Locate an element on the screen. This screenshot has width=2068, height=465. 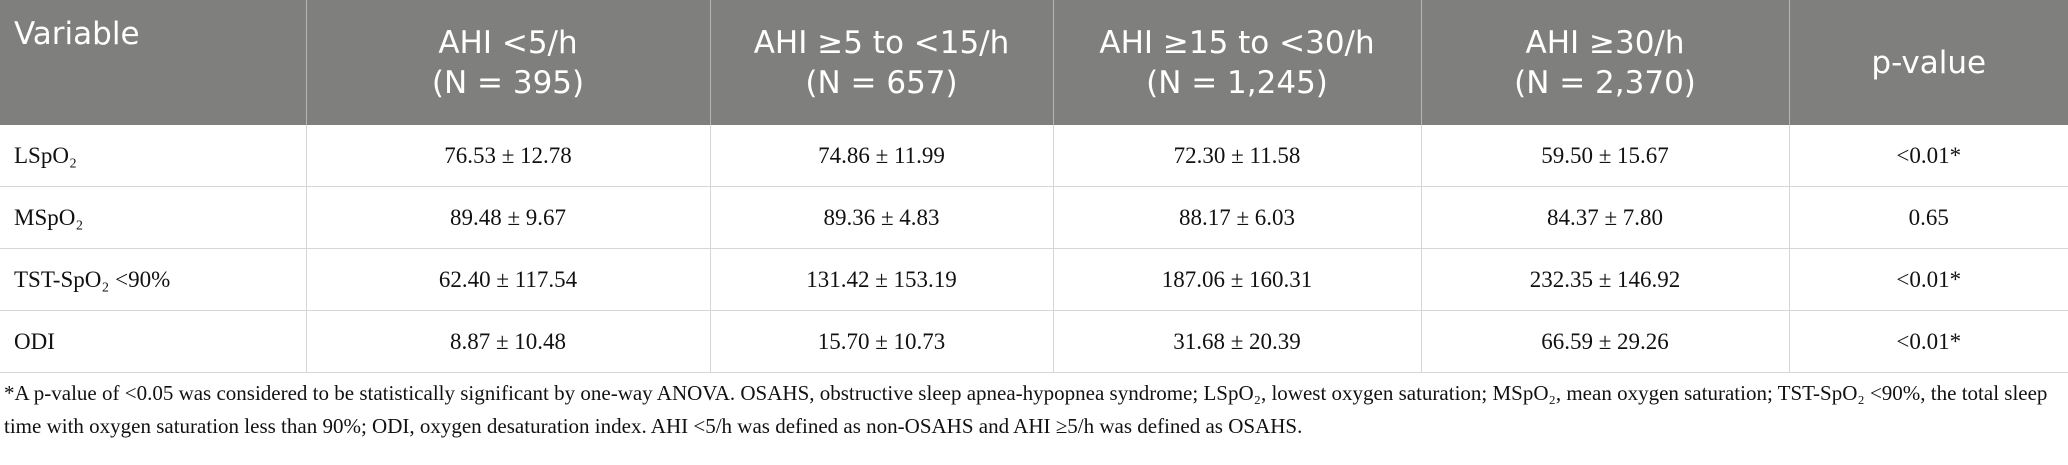
cell: 66.59 ± 29.26 is located at coordinates (1605, 341).